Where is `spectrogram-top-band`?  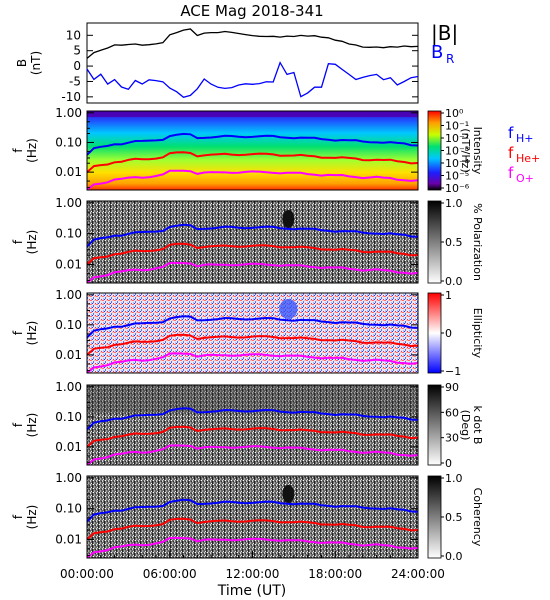
spectrogram-top-band is located at coordinates (252, 114).